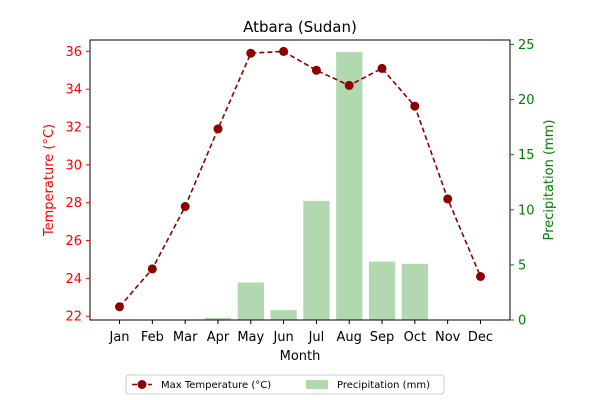  Describe the element at coordinates (218, 318) in the screenshot. I see `precipitation-bar-apr` at that location.